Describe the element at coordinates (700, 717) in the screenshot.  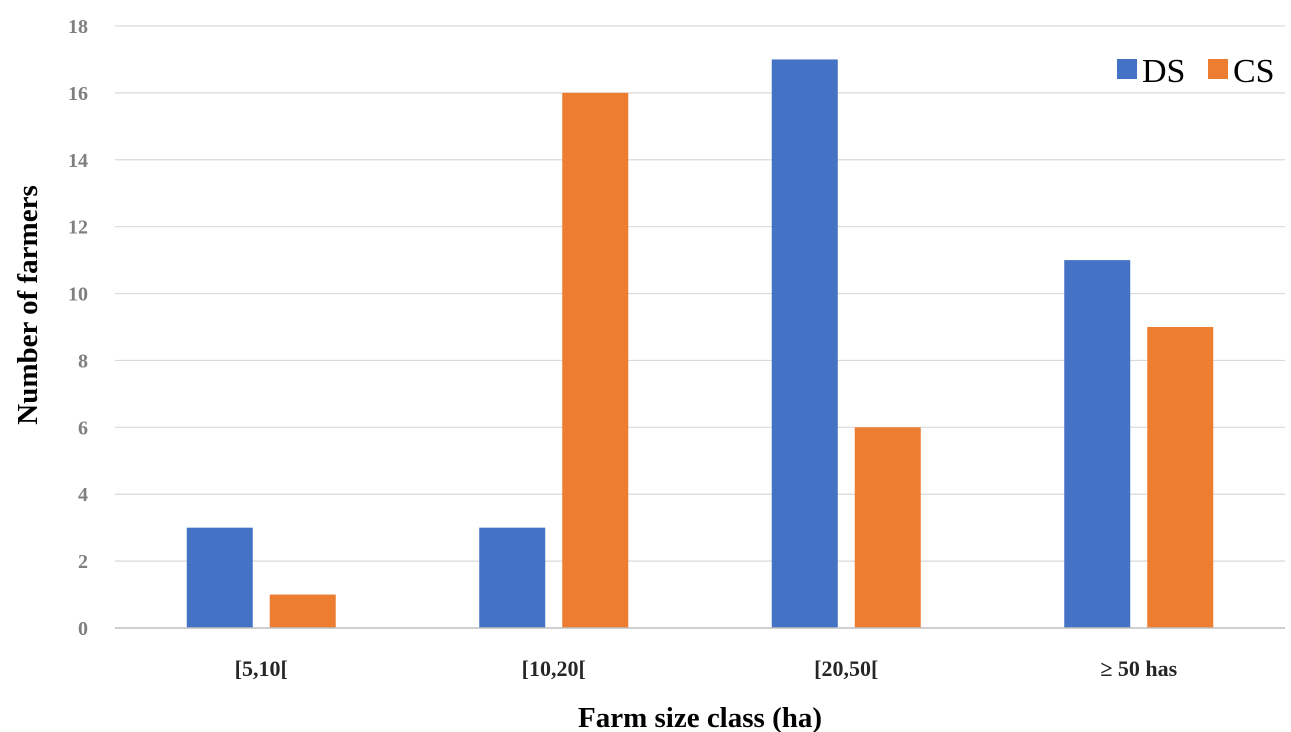
I see `x-axis-title: Farm size class (ha)` at that location.